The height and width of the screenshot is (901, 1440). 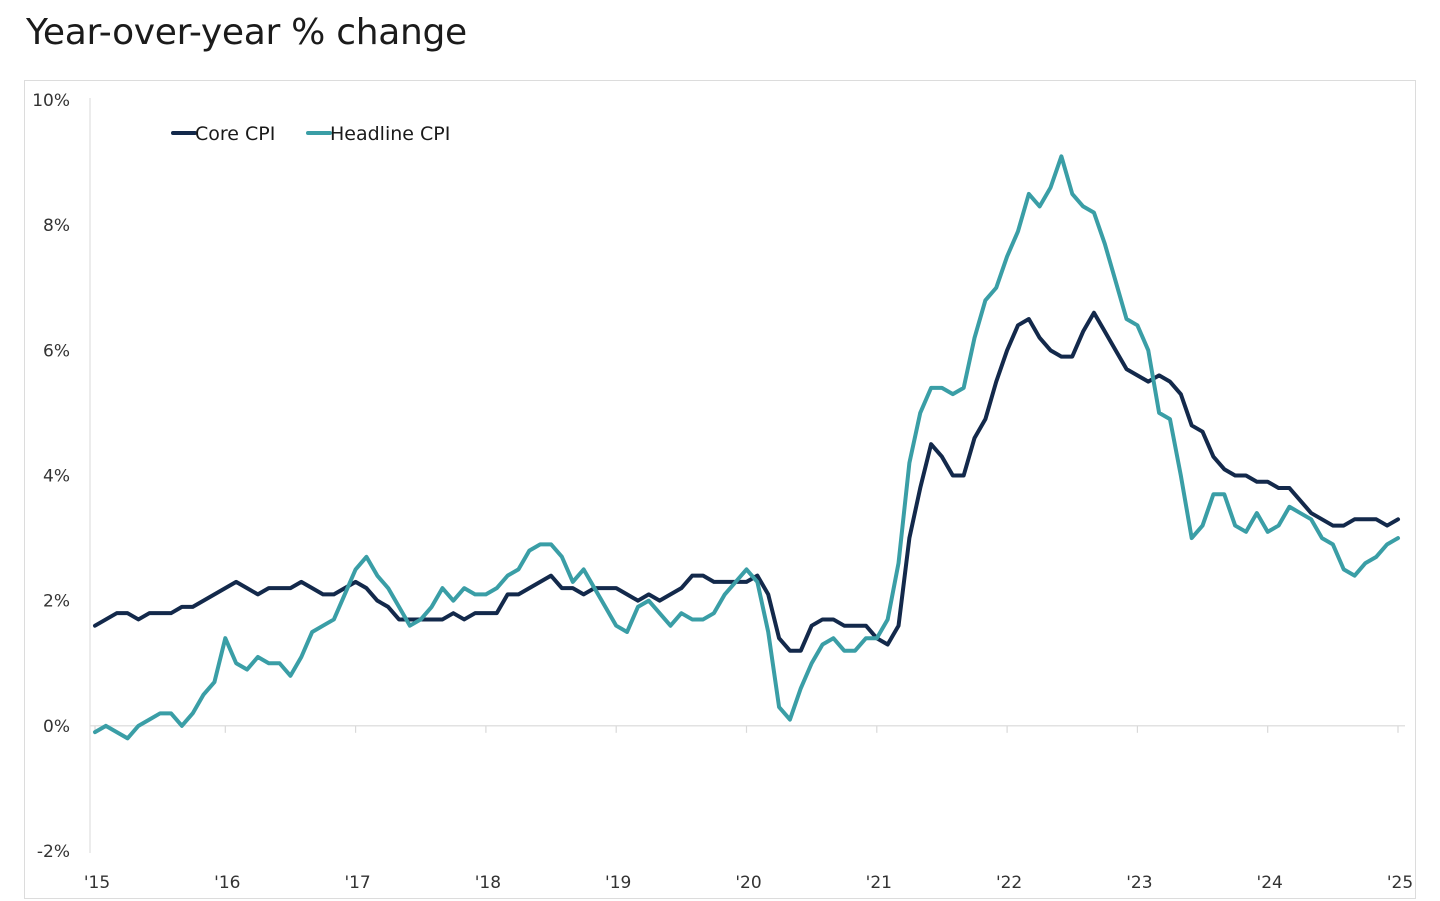 What do you see at coordinates (56, 477) in the screenshot?
I see `y-tick-label: 4%` at bounding box center [56, 477].